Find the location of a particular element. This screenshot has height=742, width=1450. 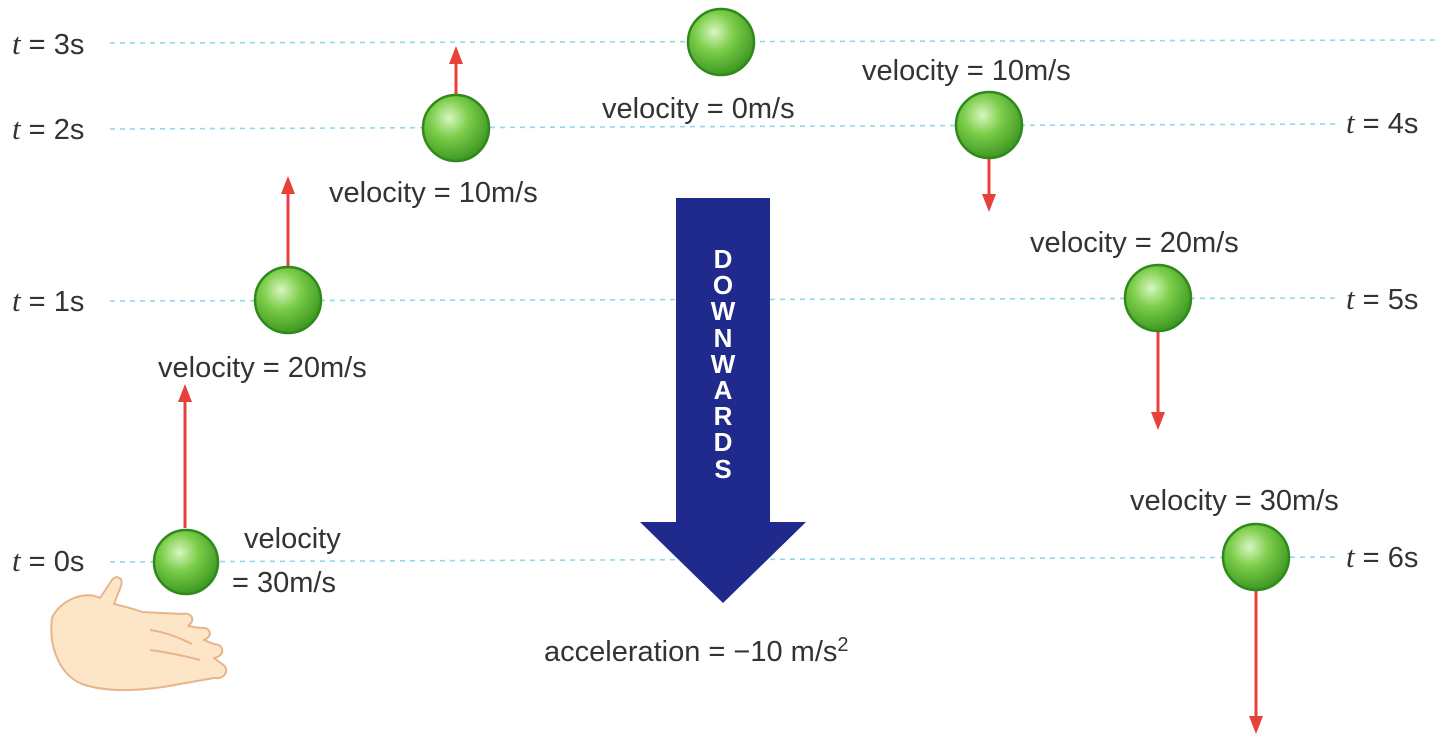

velocity-label-t5: velocity = 20m/s is located at coordinates (1134, 243).